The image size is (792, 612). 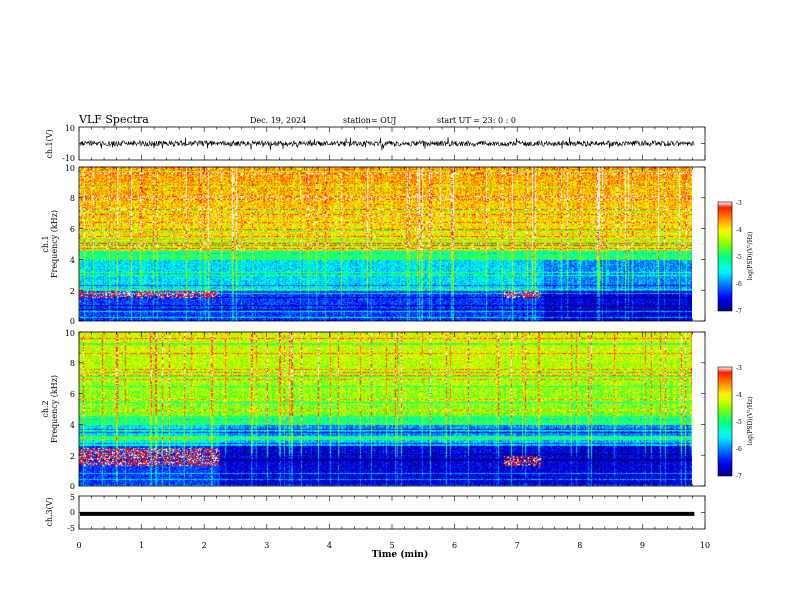 What do you see at coordinates (750, 421) in the screenshot?
I see `ch2-colorbar-label: log(PSD)(V²/Hz)` at bounding box center [750, 421].